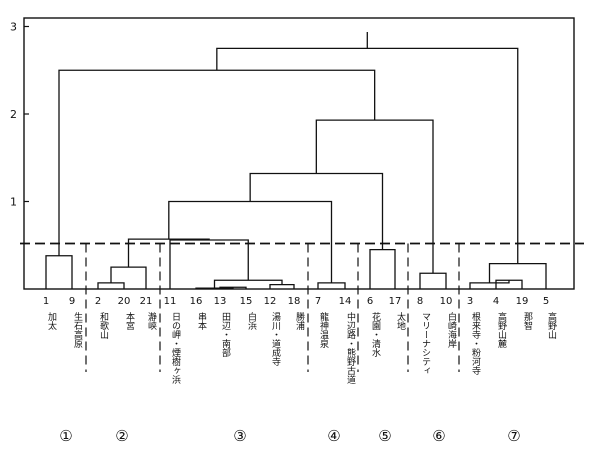  Describe the element at coordinates (175, 348) in the screenshot. I see `leaf-name-label: 日の岬・煙樹ヶ浜` at that location.